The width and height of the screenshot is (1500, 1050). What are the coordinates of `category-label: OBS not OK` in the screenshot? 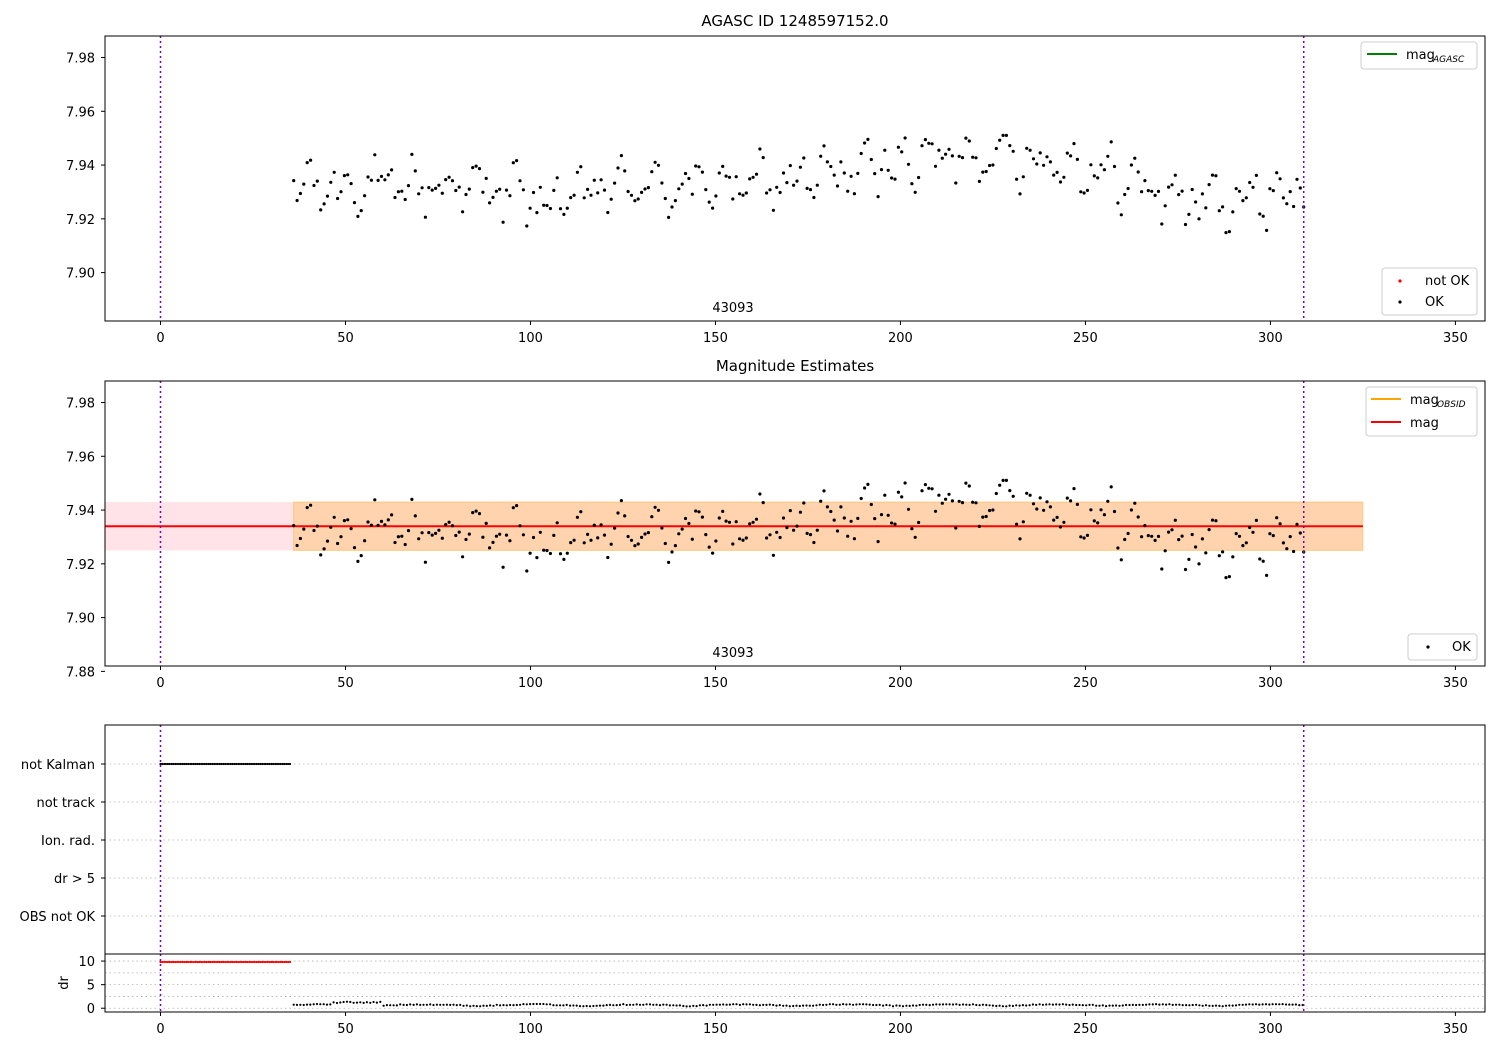 It's located at (58, 917).